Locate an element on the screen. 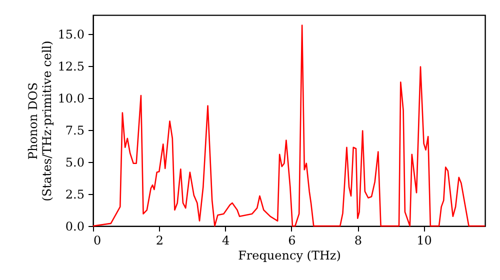 This screenshot has height=280, width=500. y-tick-label: 7.5 is located at coordinates (74, 131).